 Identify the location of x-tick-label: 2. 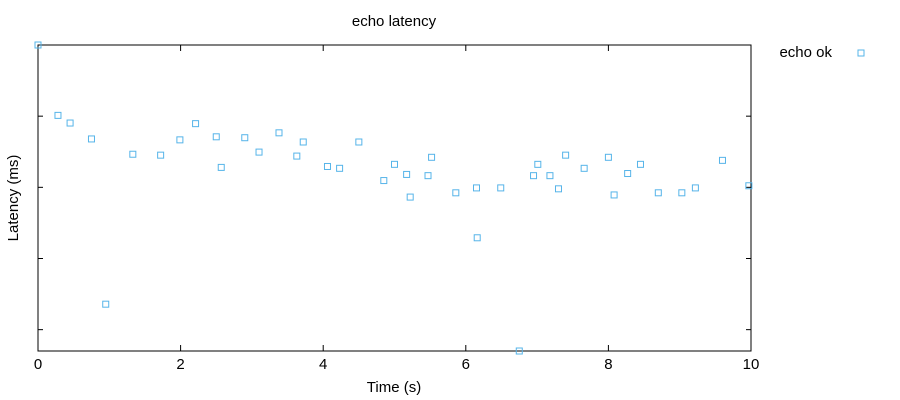
(180, 364).